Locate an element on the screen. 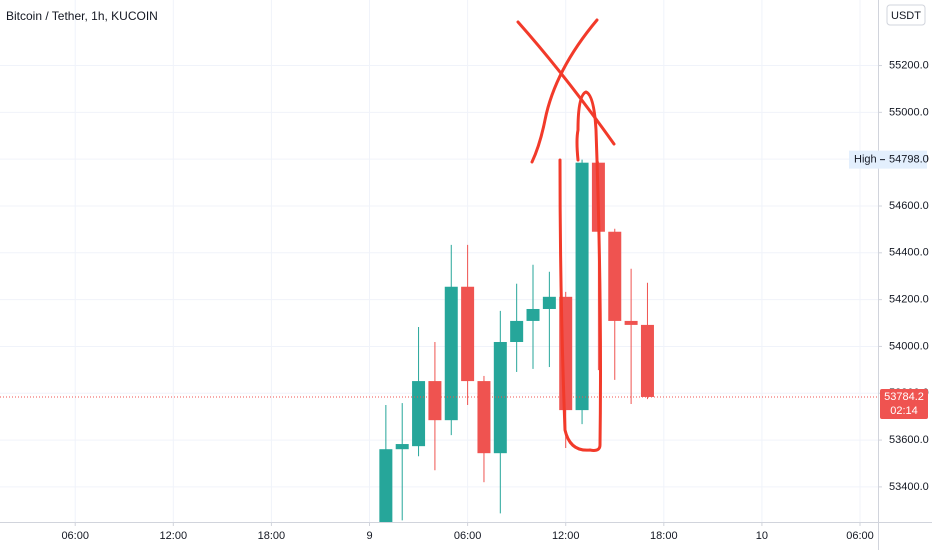 The width and height of the screenshot is (932, 550). y-tick-label: 54400.0 is located at coordinates (909, 253).